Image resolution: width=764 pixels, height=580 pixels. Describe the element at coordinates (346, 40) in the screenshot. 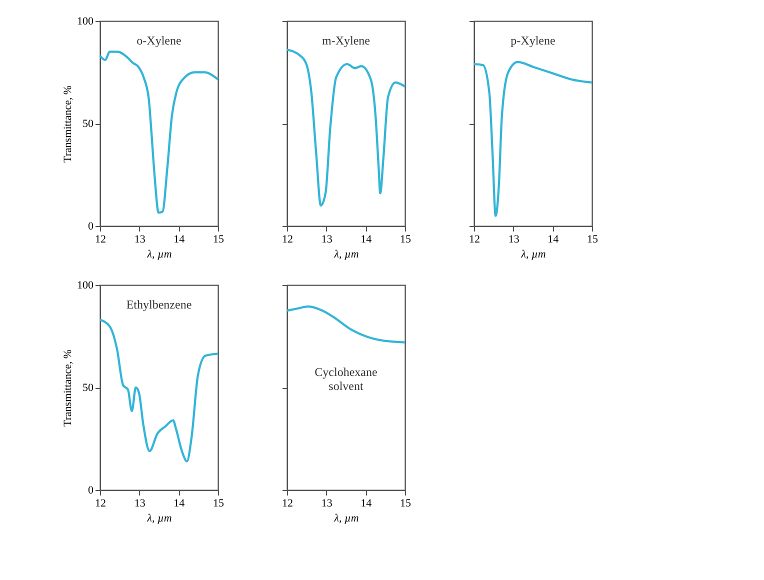

I see `text: m-Xylene` at that location.